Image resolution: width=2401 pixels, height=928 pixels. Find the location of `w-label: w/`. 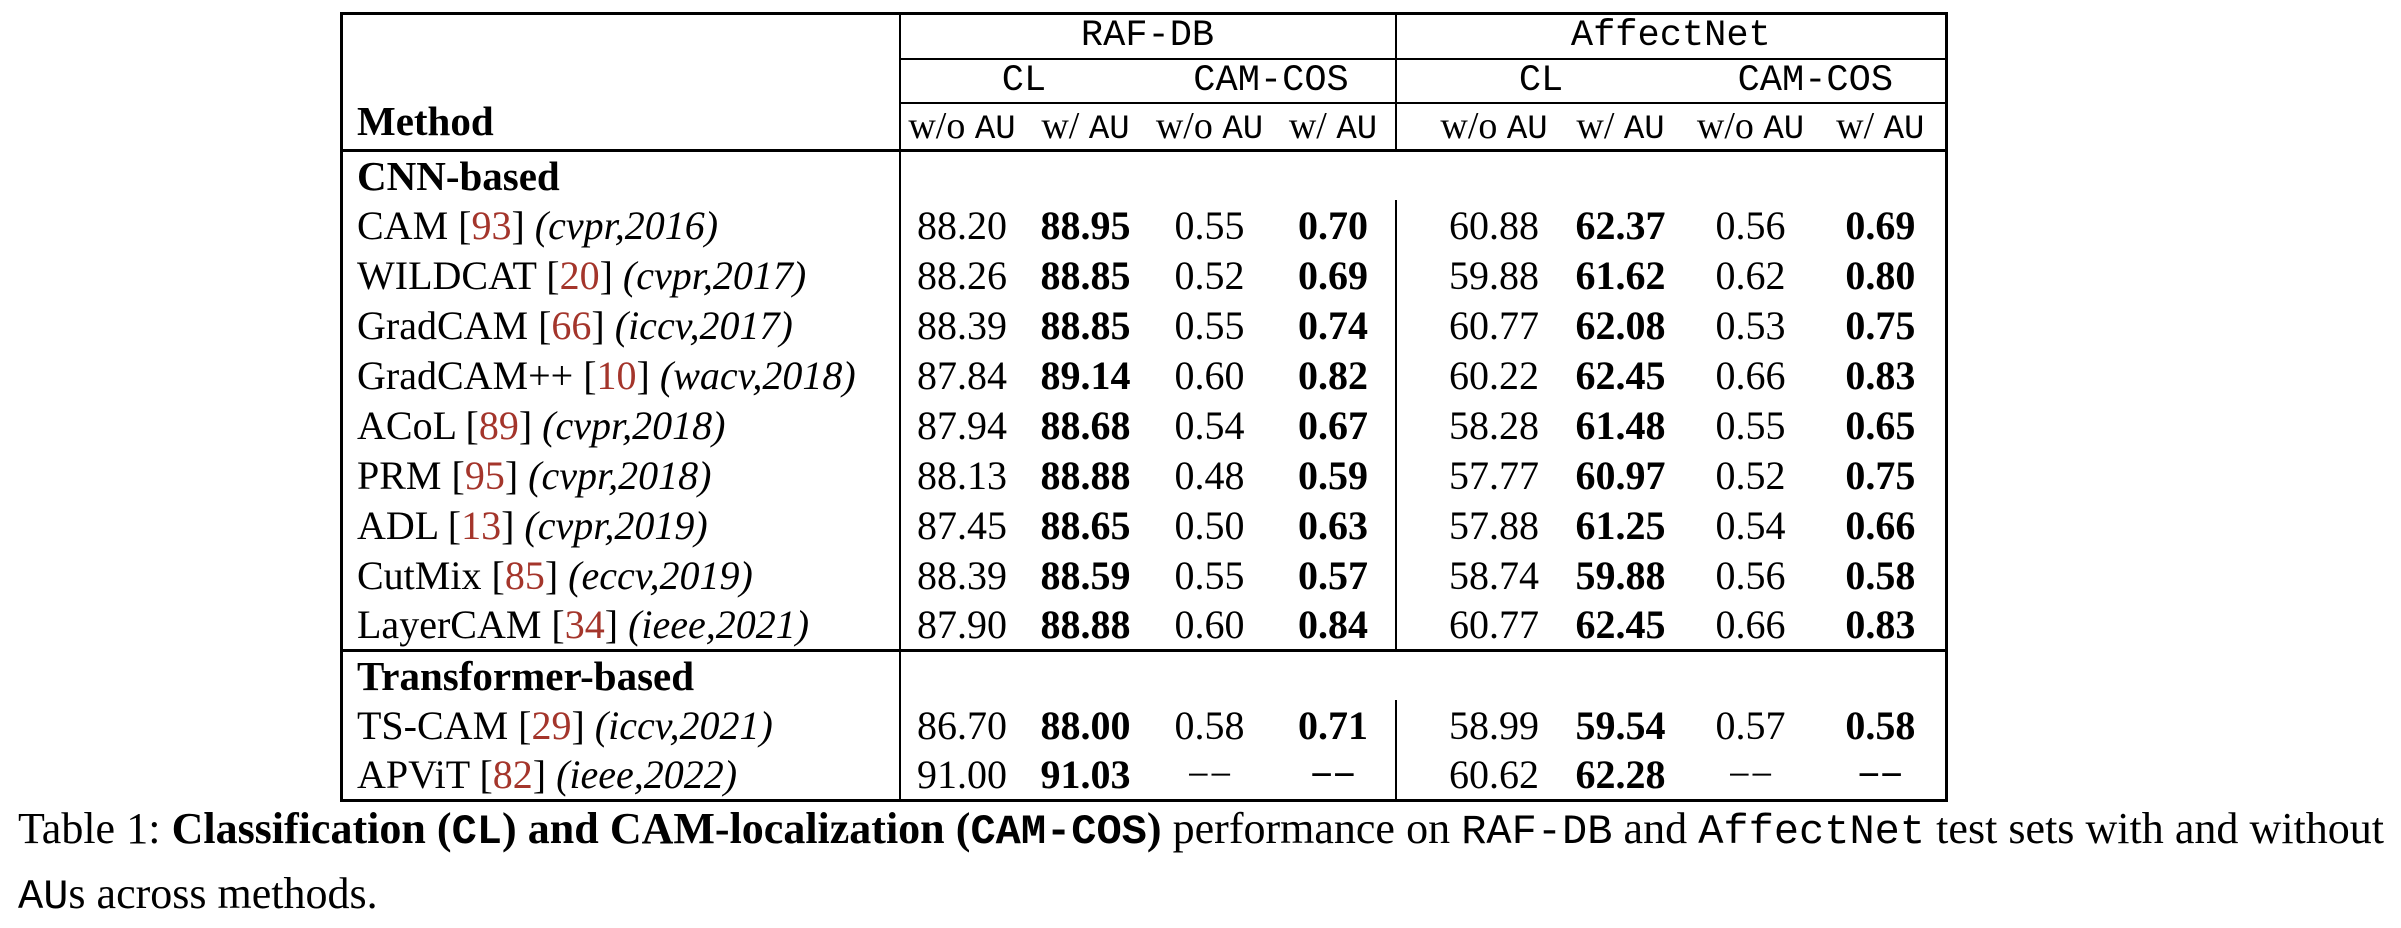

w-label: w/ is located at coordinates (1600, 125).